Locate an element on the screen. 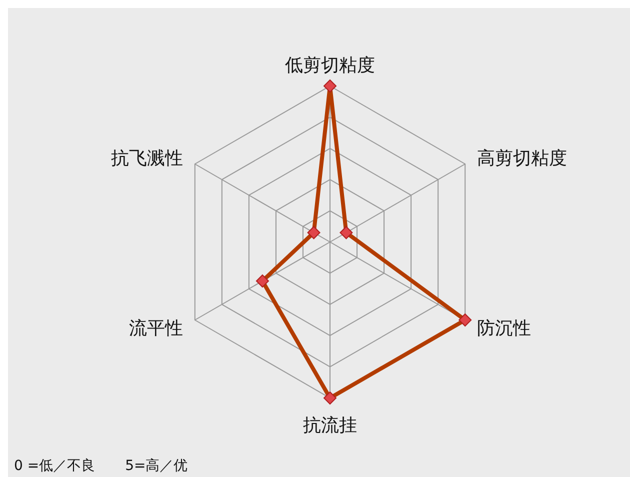  text: 0 =低／不良 is located at coordinates (55, 466).